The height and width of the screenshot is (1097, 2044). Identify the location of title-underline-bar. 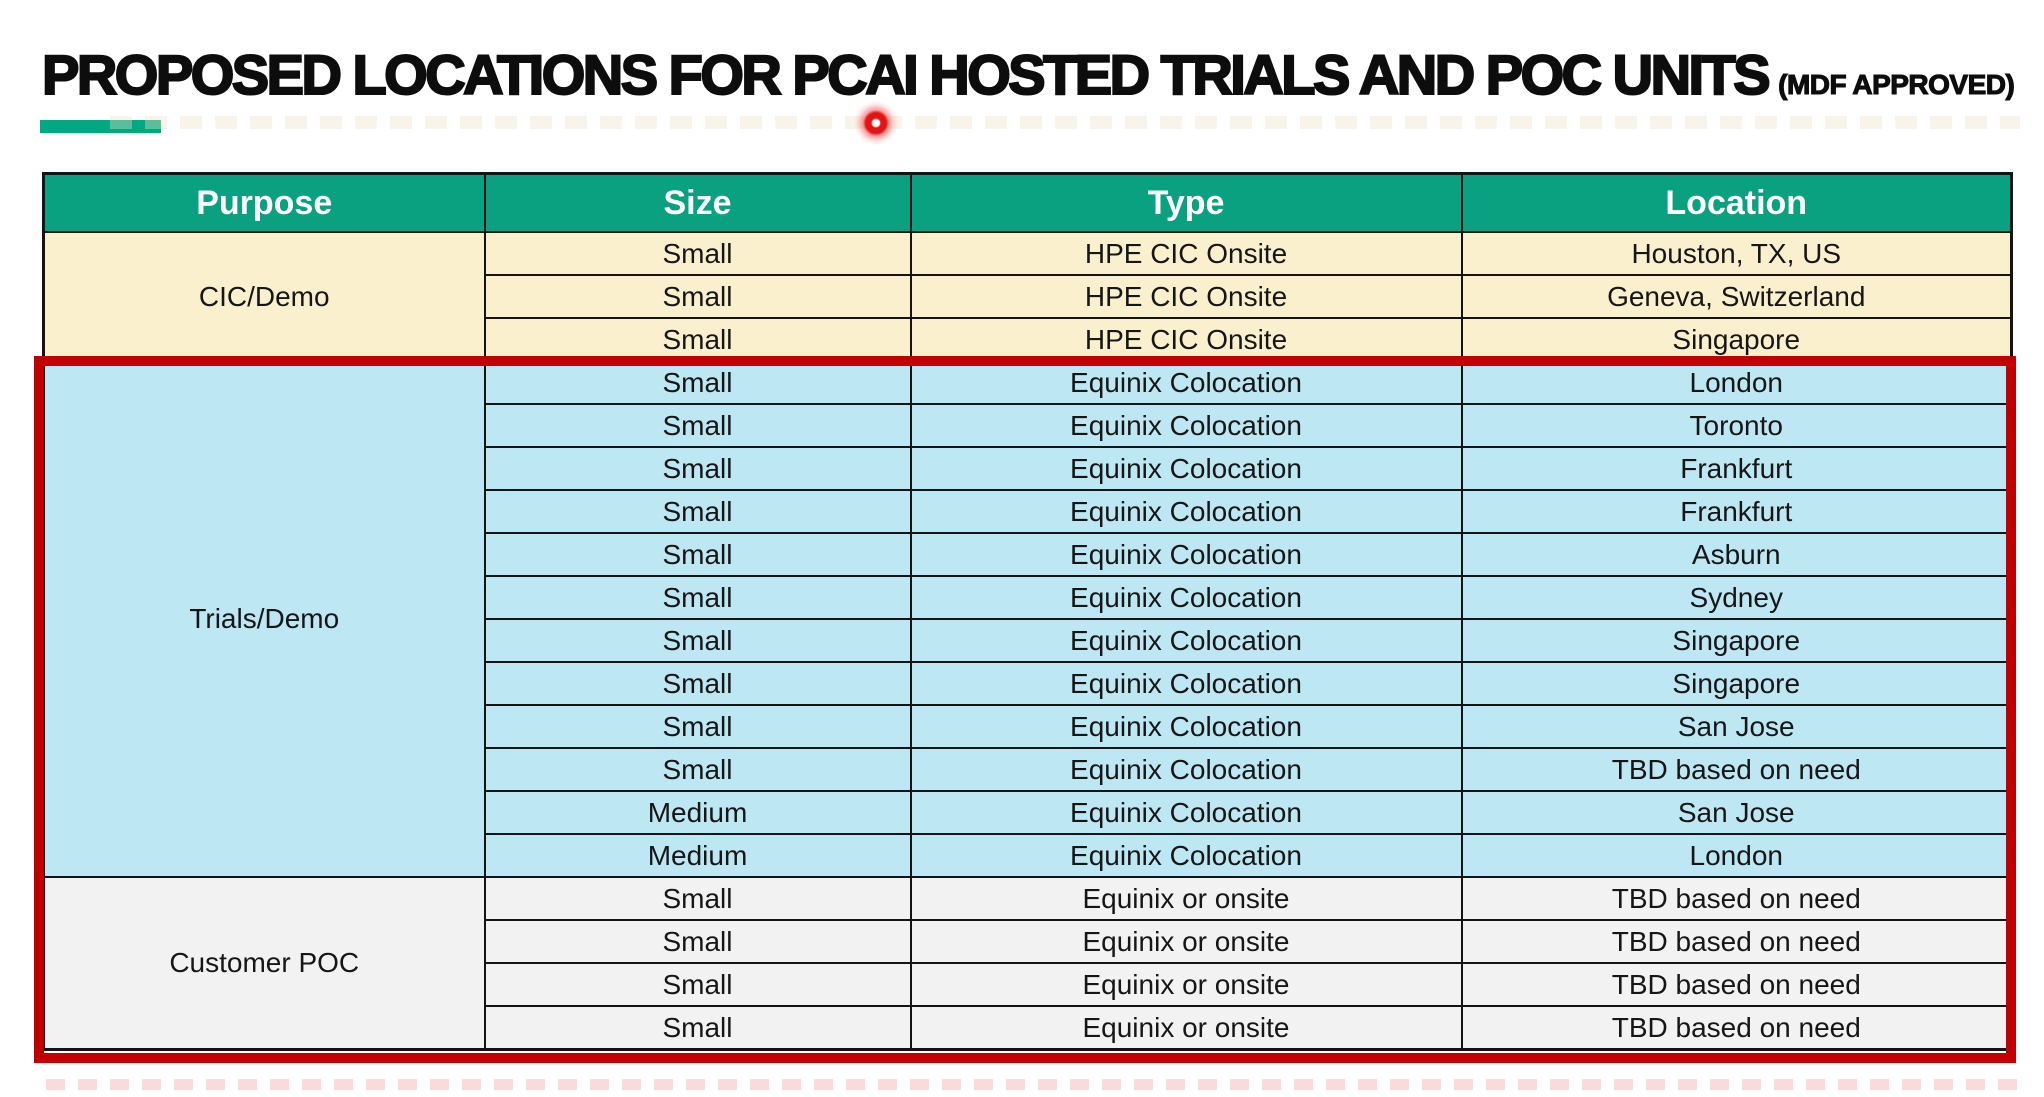
(100, 126).